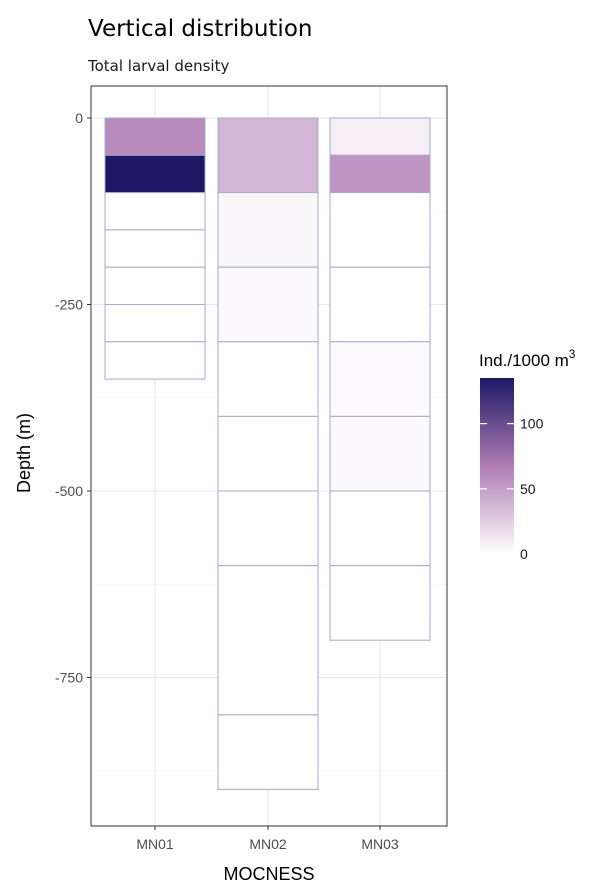 The width and height of the screenshot is (607, 884). Describe the element at coordinates (73, 398) in the screenshot. I see `y-axis-ticks: 0 -250 -500 -750` at that location.